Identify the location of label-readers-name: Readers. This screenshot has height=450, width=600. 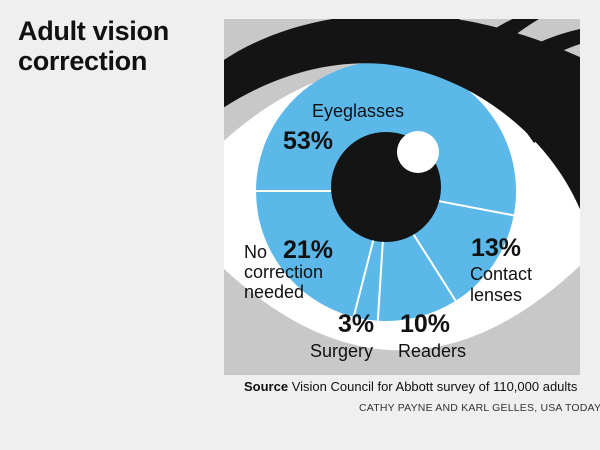
(432, 351).